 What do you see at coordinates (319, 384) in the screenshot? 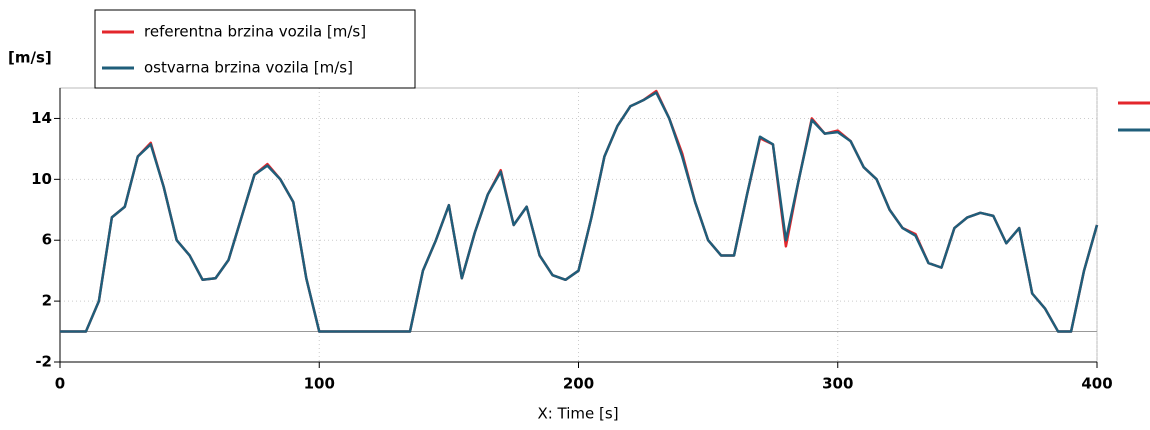
I see `x-tick-label: 100` at bounding box center [319, 384].